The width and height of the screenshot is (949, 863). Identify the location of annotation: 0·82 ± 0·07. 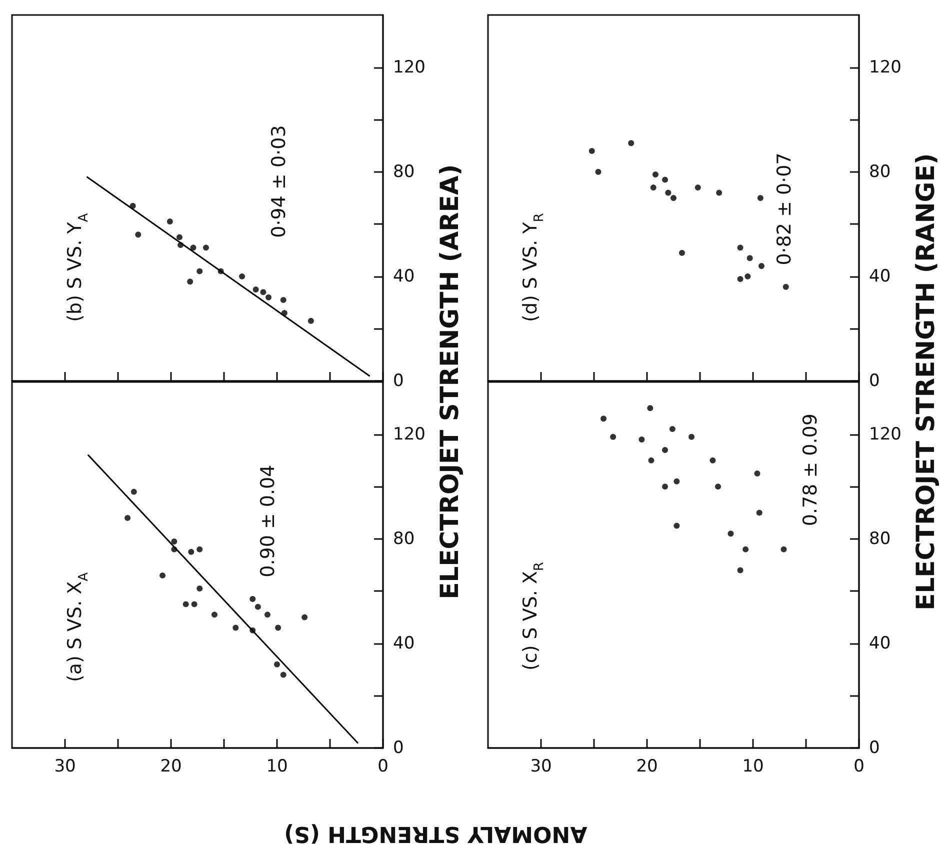
(785, 209).